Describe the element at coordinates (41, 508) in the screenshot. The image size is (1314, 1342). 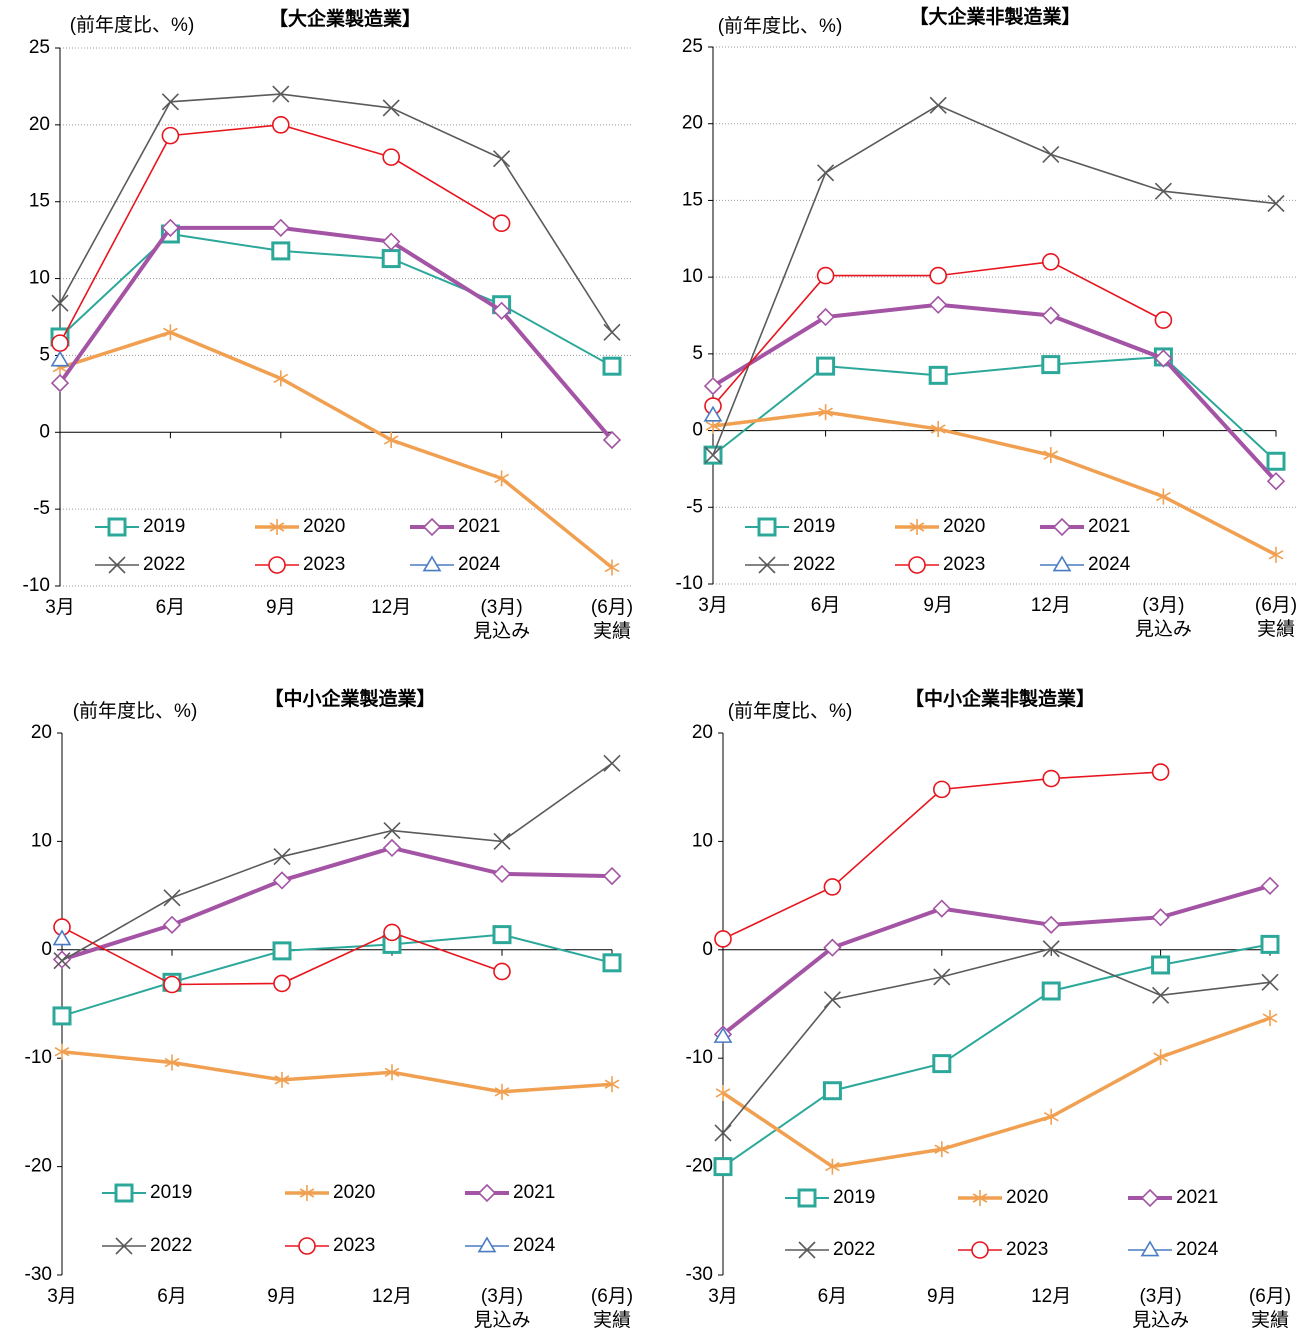
I see `y-tick-label: -5` at that location.